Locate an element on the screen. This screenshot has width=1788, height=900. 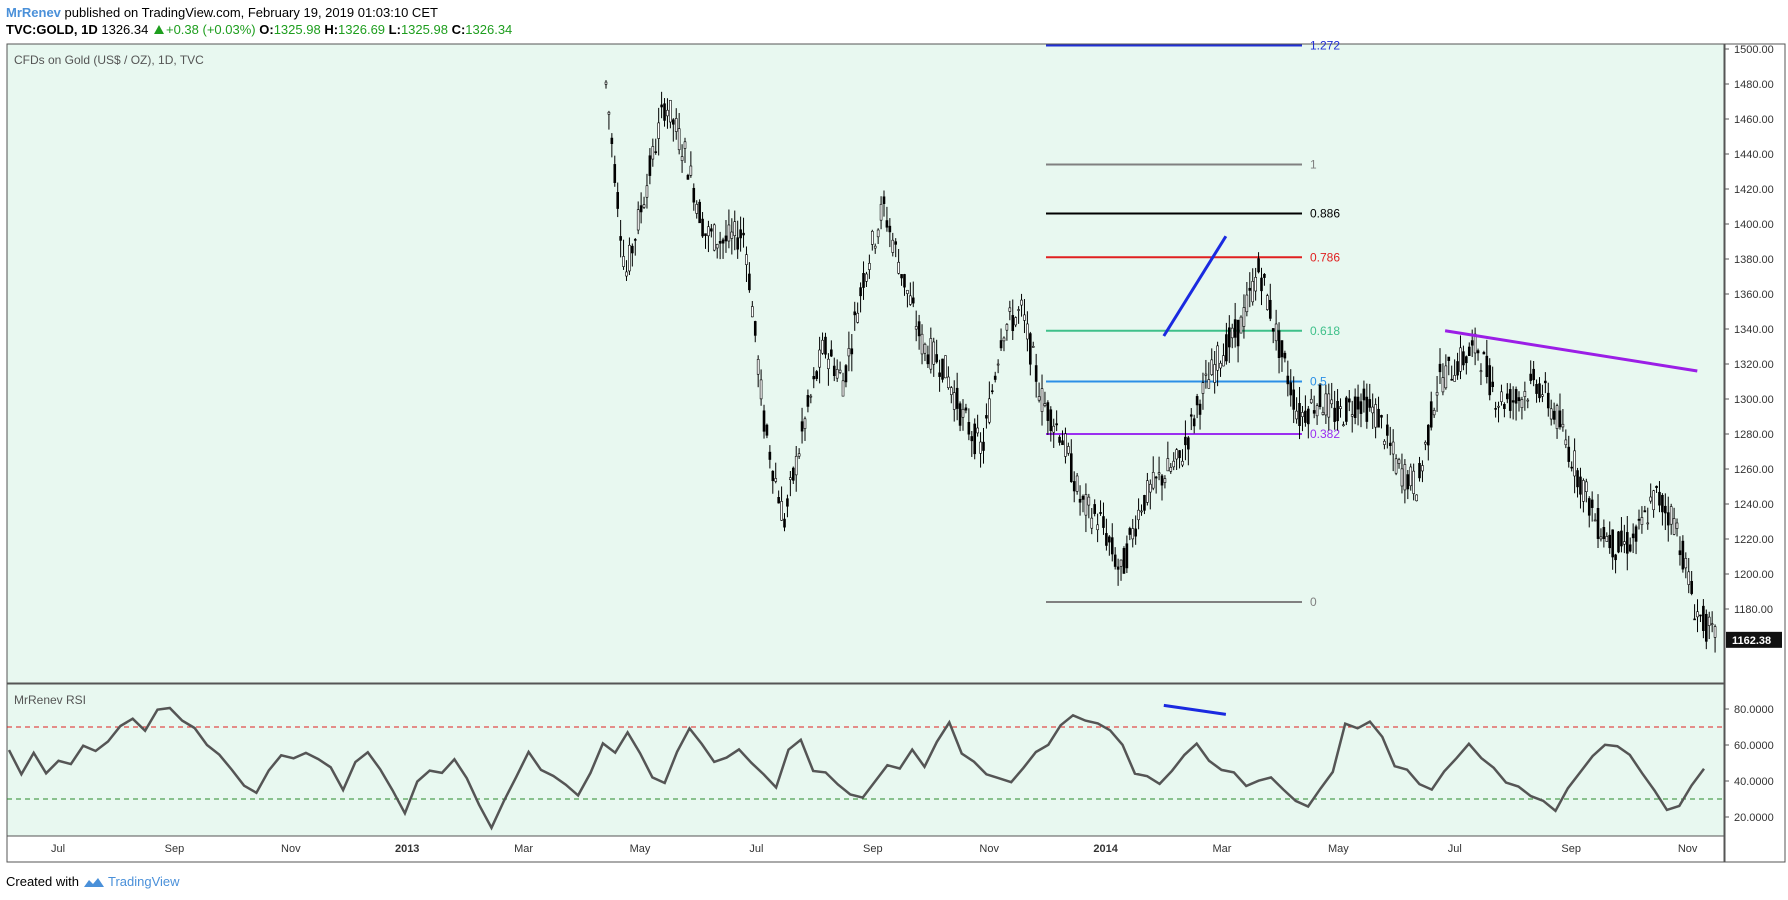
price-tick-label: 1300.00 is located at coordinates (1754, 400).